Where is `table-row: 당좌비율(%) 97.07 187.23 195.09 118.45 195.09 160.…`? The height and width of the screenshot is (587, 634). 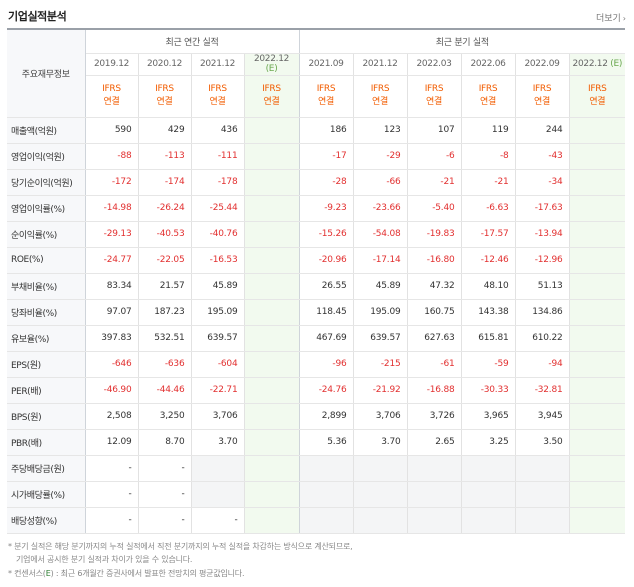 table-row: 당좌비율(%) 97.07 187.23 195.09 118.45 195.09 160.… is located at coordinates (316, 312).